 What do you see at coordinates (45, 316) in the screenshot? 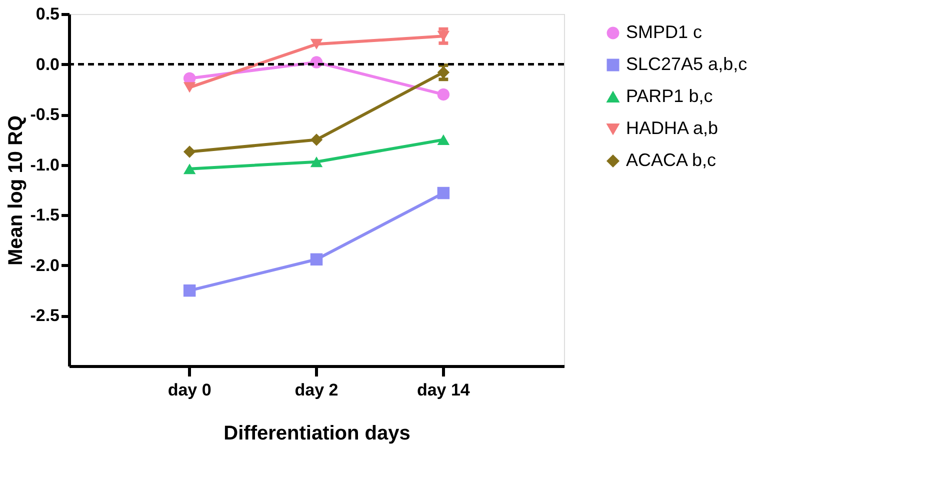
I see `y-tick-label: -2.5` at bounding box center [45, 316].